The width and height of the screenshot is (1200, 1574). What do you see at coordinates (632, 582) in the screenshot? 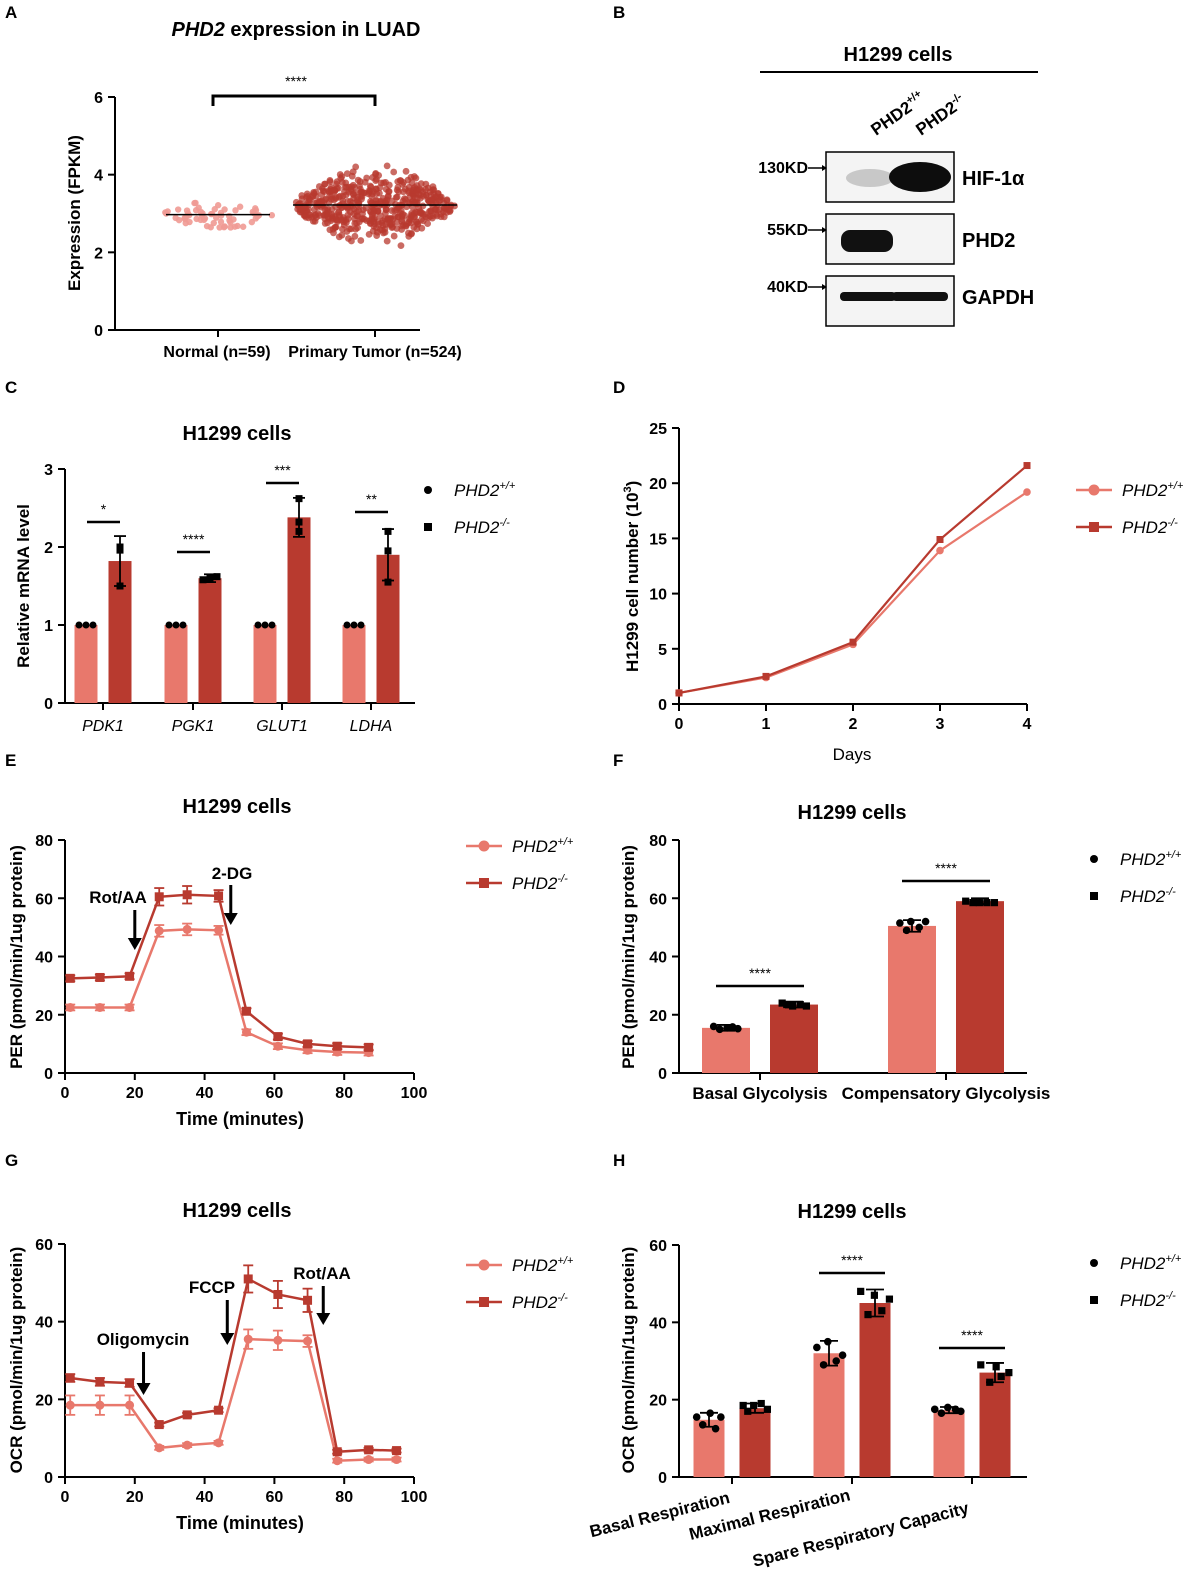
I see `chart-d-y-label-base: H1299 cell number (10` at bounding box center [632, 582].